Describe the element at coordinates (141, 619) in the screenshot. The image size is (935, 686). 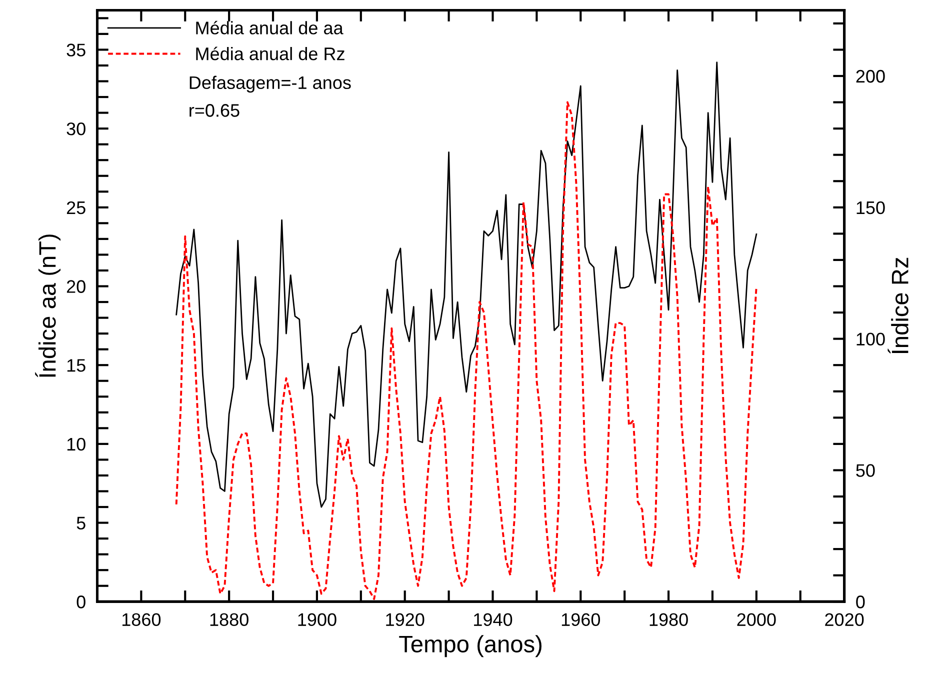
I see `x-tick-label: 1860` at that location.